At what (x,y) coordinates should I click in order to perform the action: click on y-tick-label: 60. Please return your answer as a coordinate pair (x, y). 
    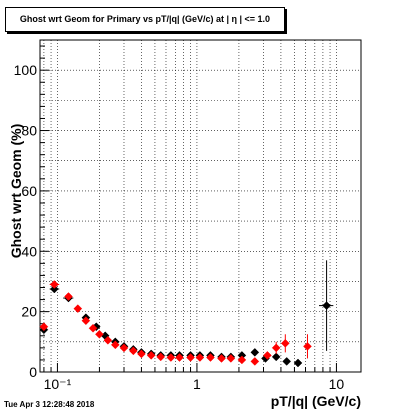
    Looking at the image, I should click on (29, 191).